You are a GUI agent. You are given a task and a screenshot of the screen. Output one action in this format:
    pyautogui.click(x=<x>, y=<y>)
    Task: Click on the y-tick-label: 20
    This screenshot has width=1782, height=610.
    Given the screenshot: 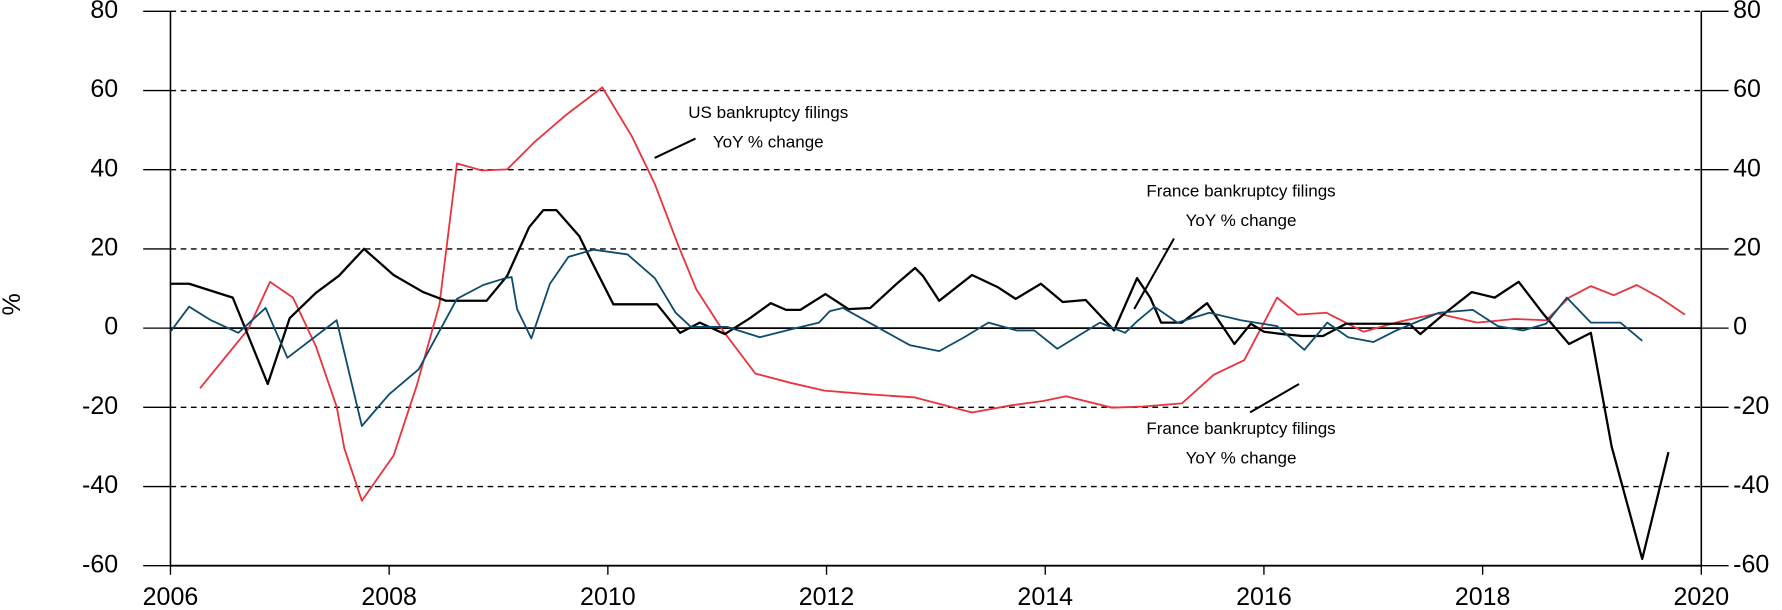 What is the action you would take?
    pyautogui.click(x=104, y=248)
    